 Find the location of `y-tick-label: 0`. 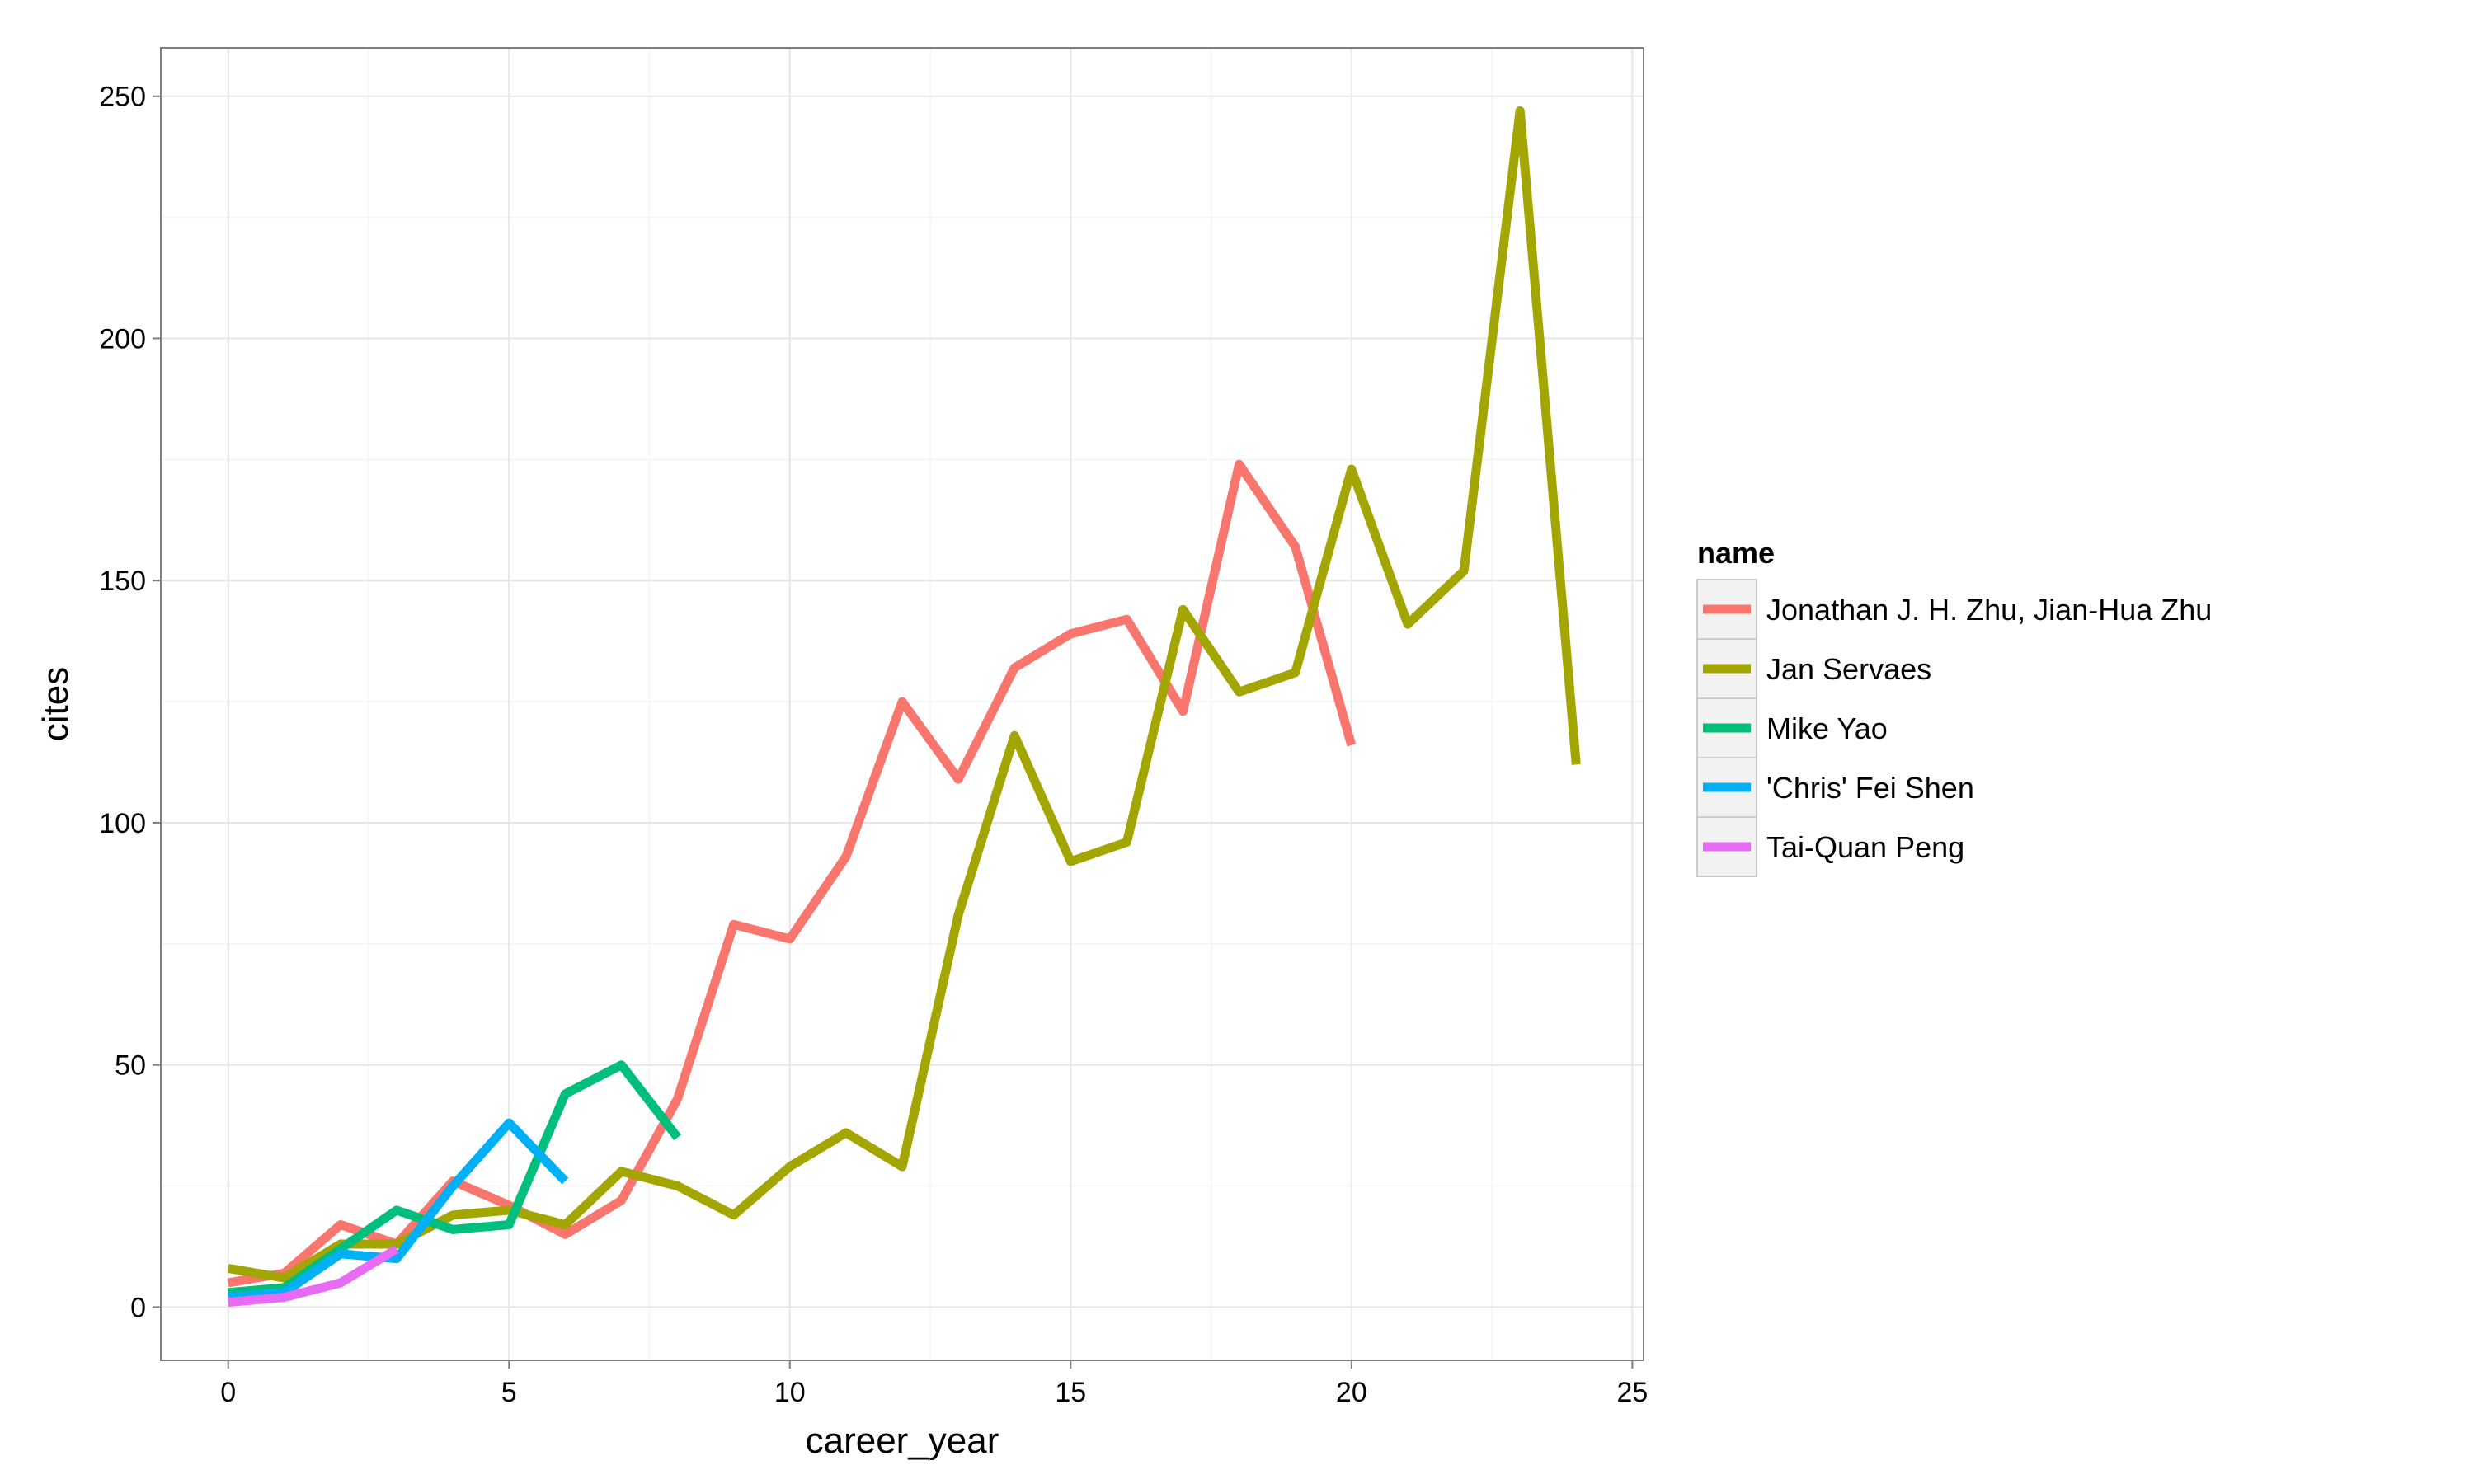

y-tick-label: 0 is located at coordinates (138, 1307).